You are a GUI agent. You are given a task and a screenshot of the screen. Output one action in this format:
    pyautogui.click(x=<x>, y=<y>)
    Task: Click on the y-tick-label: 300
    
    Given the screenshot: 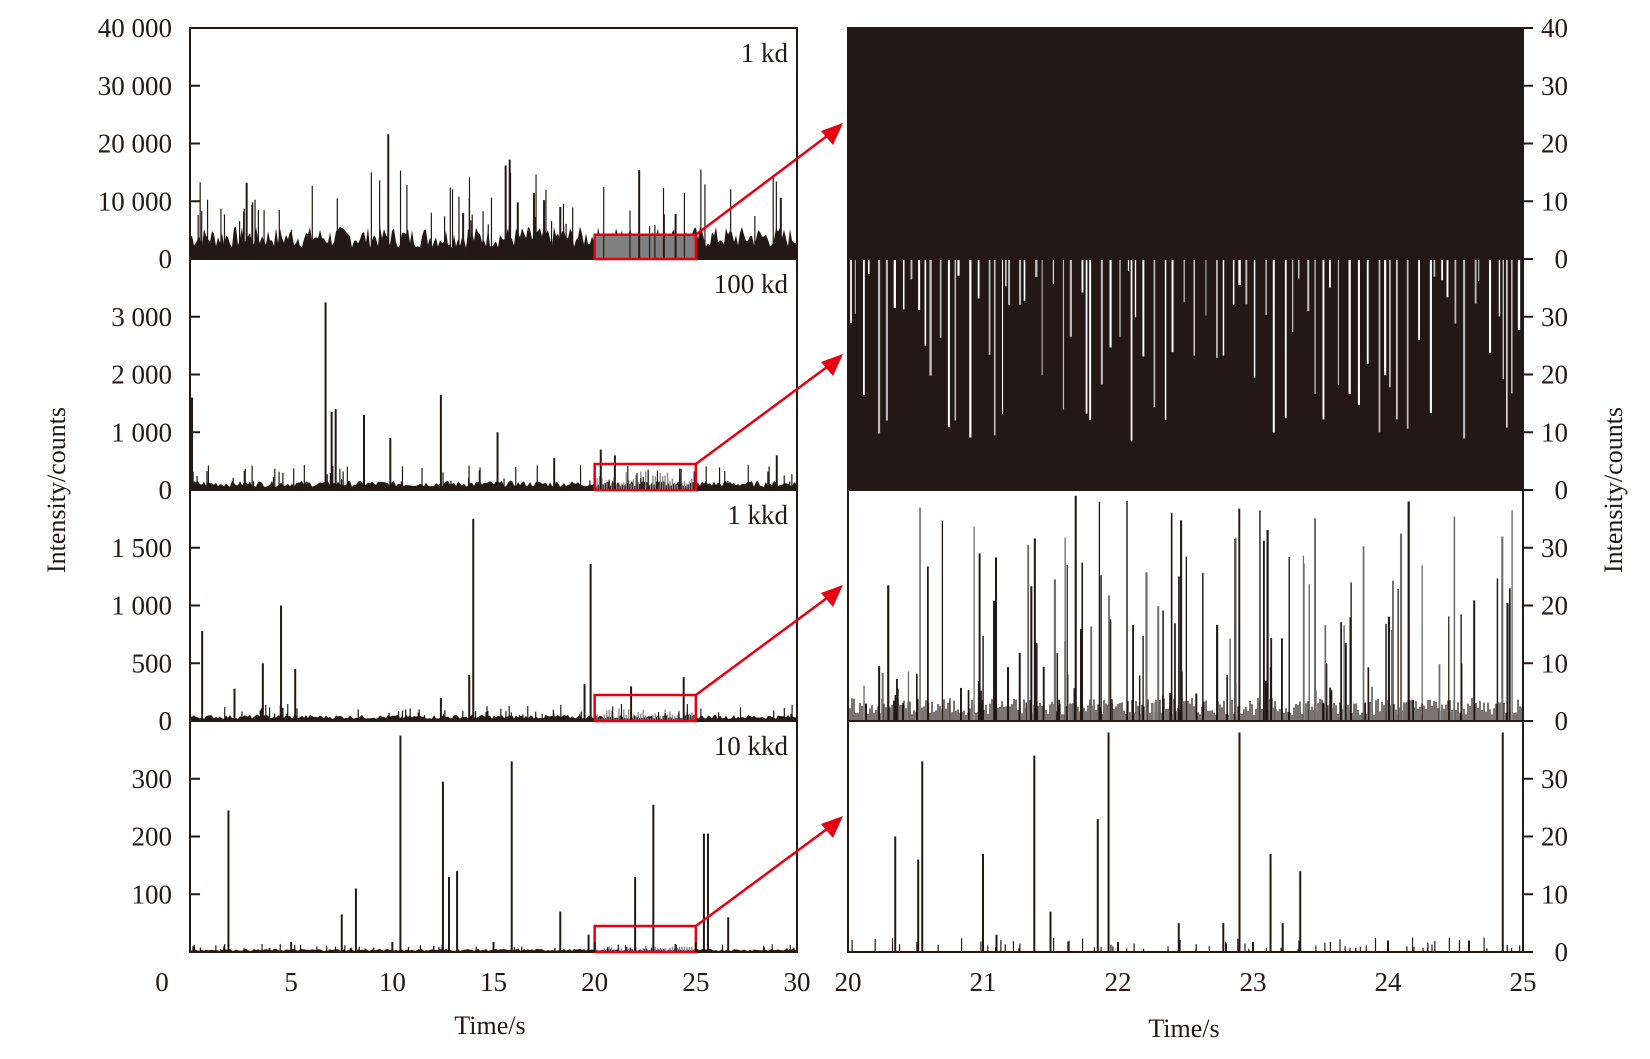 What is the action you would take?
    pyautogui.click(x=152, y=779)
    